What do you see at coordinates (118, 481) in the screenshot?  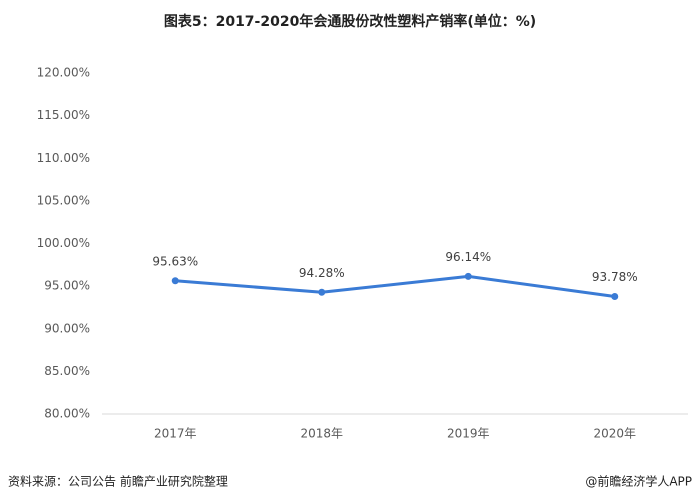 I see `source: 资料来源：公司公告 前瞻产业研究院整理` at bounding box center [118, 481].